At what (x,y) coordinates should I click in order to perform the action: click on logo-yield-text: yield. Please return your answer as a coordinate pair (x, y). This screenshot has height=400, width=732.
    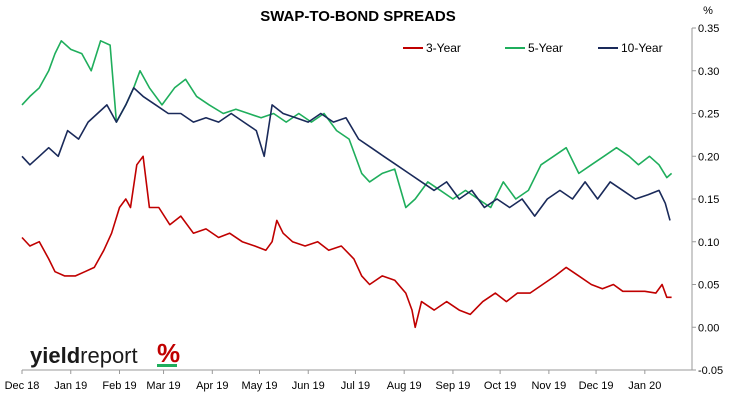
    Looking at the image, I should click on (55, 355).